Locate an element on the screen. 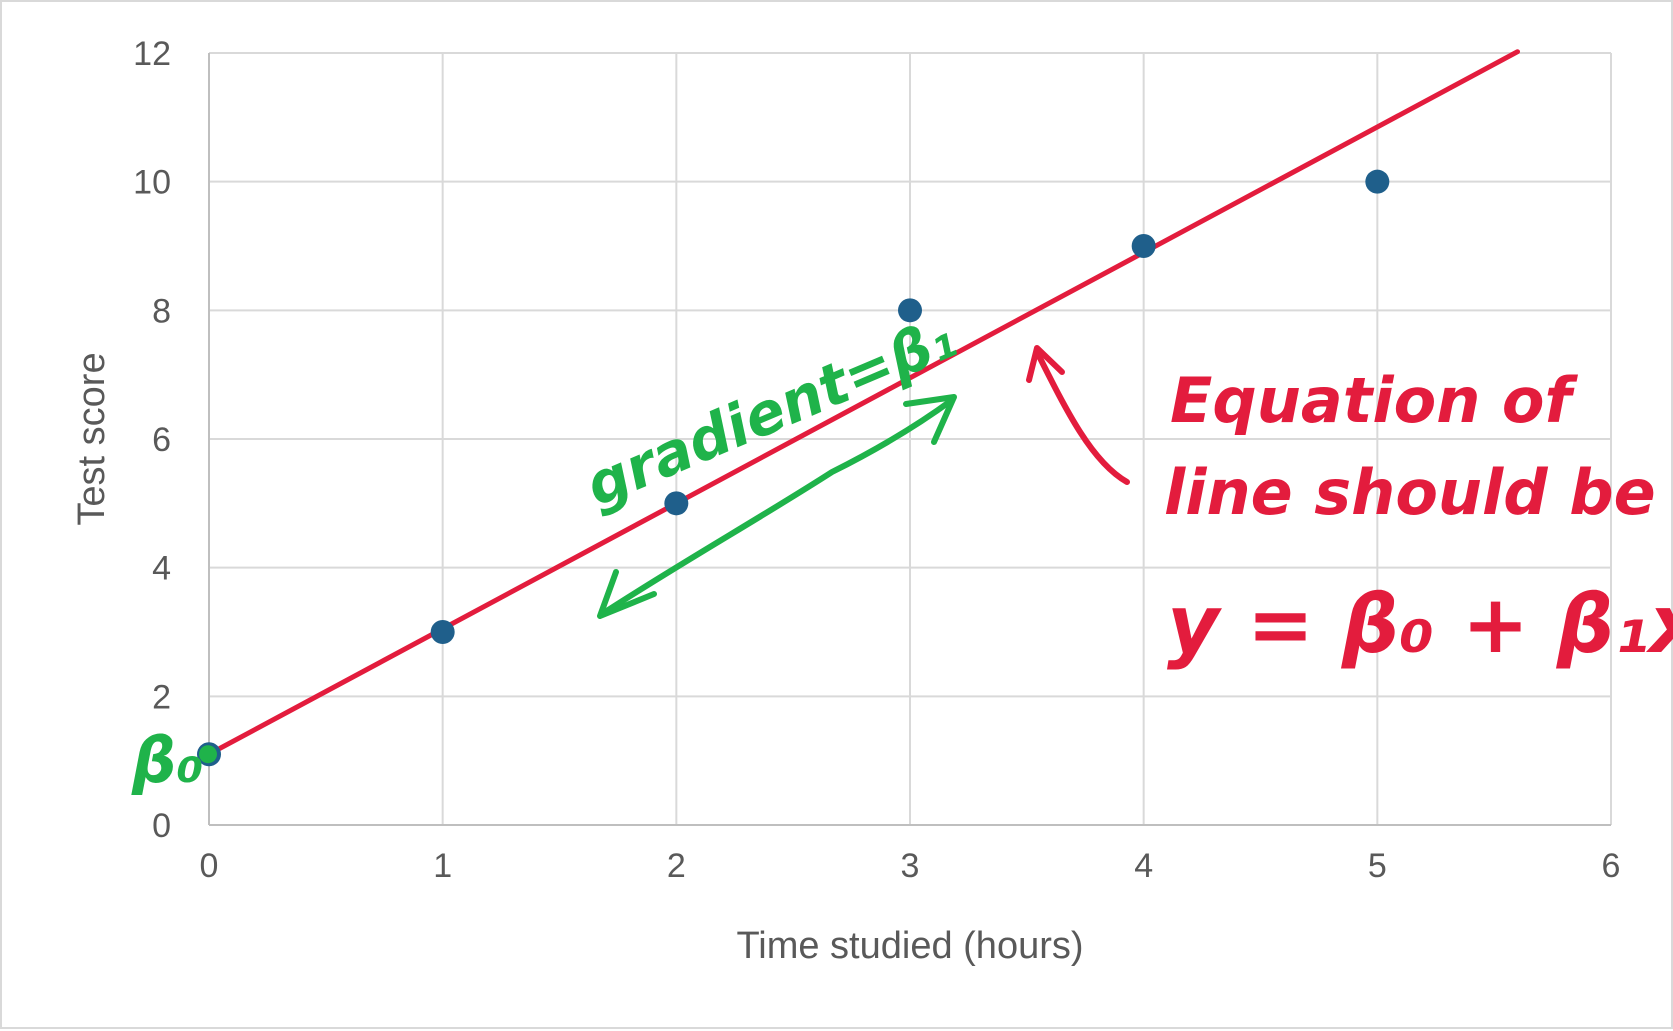 The width and height of the screenshot is (1673, 1031). x-tick-label-5: 5 is located at coordinates (1377, 866).